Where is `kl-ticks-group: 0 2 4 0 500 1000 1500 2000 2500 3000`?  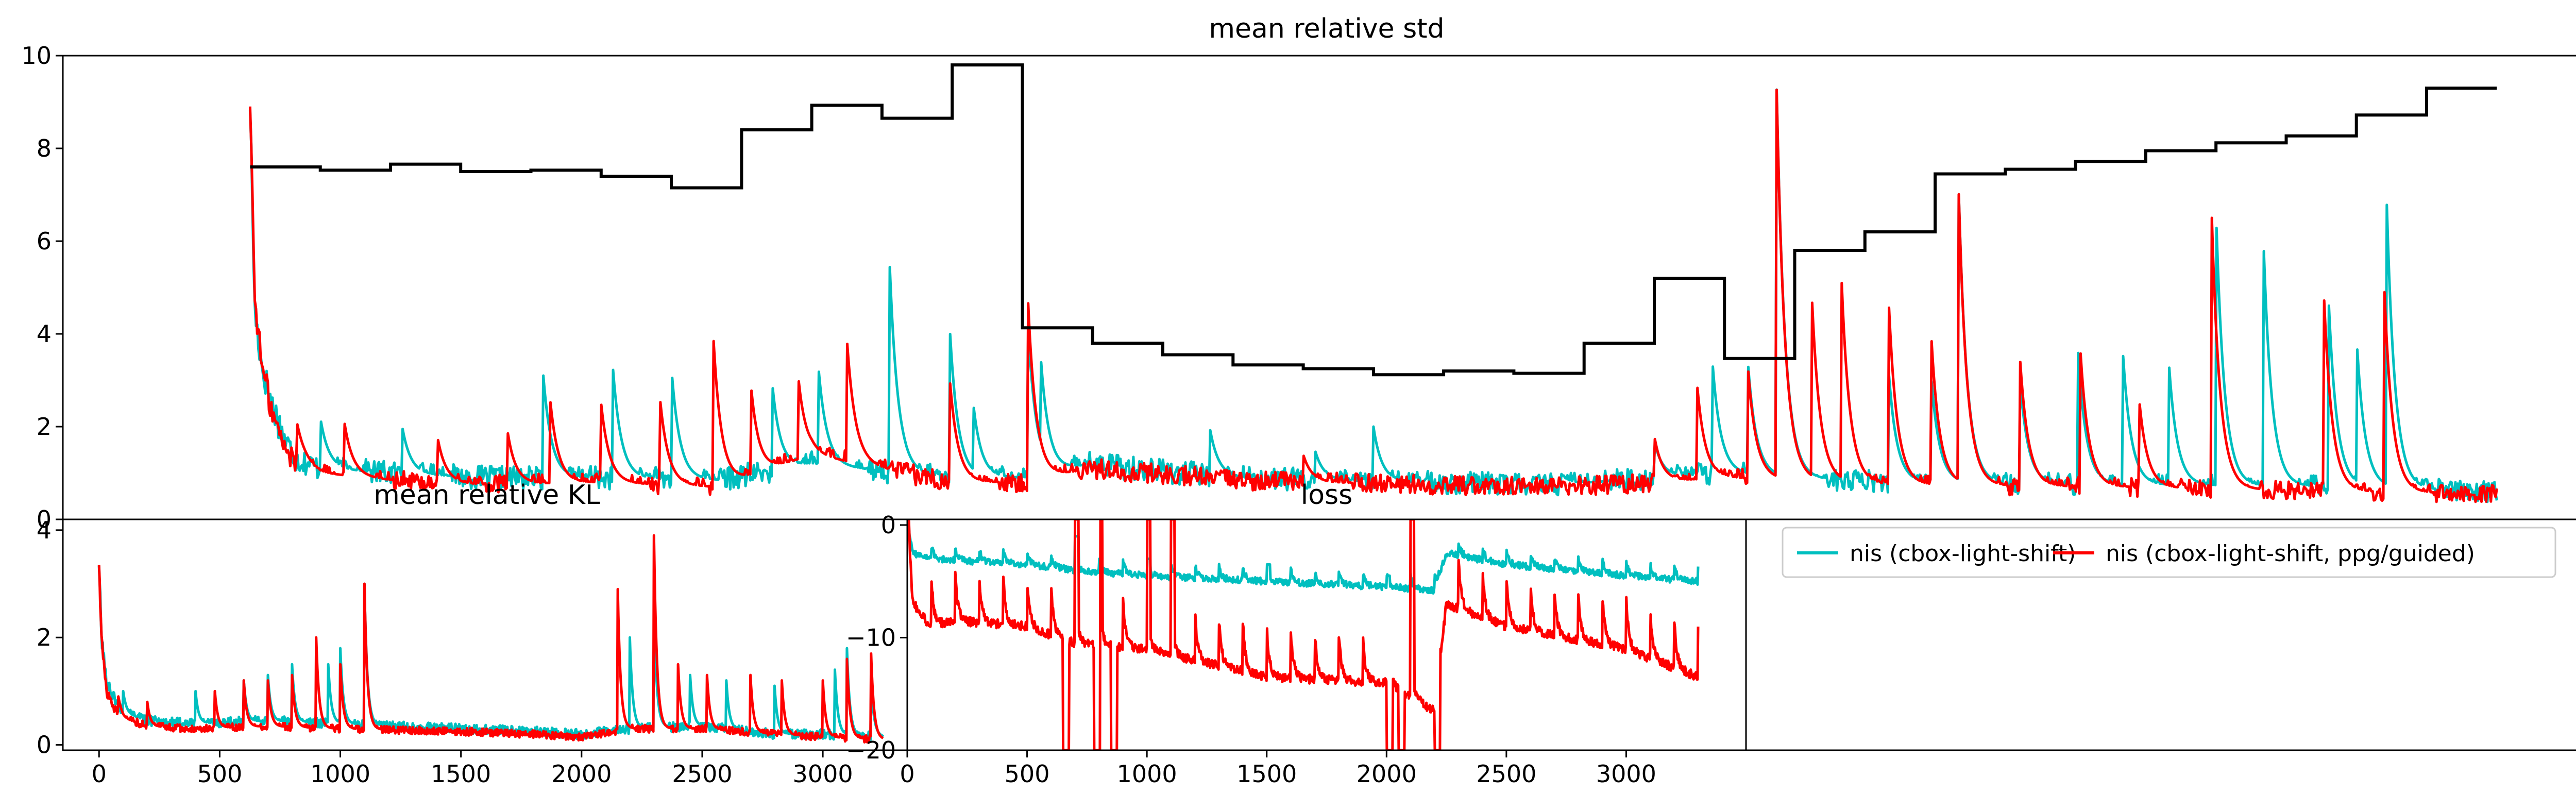
kl-ticks-group: 0 2 4 0 500 1000 1500 2000 2500 3000 is located at coordinates (445, 652).